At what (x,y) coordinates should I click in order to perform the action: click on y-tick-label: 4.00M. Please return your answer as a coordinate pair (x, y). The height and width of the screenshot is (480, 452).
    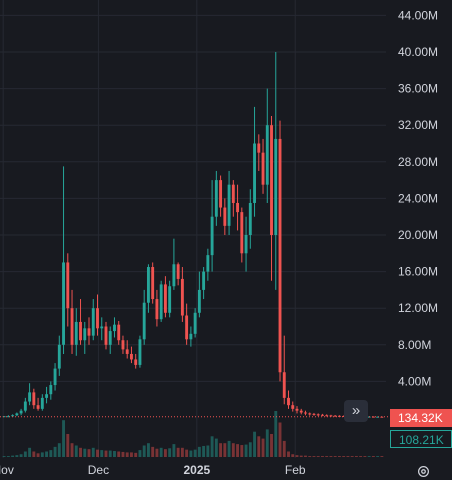
    Looking at the image, I should click on (414, 381).